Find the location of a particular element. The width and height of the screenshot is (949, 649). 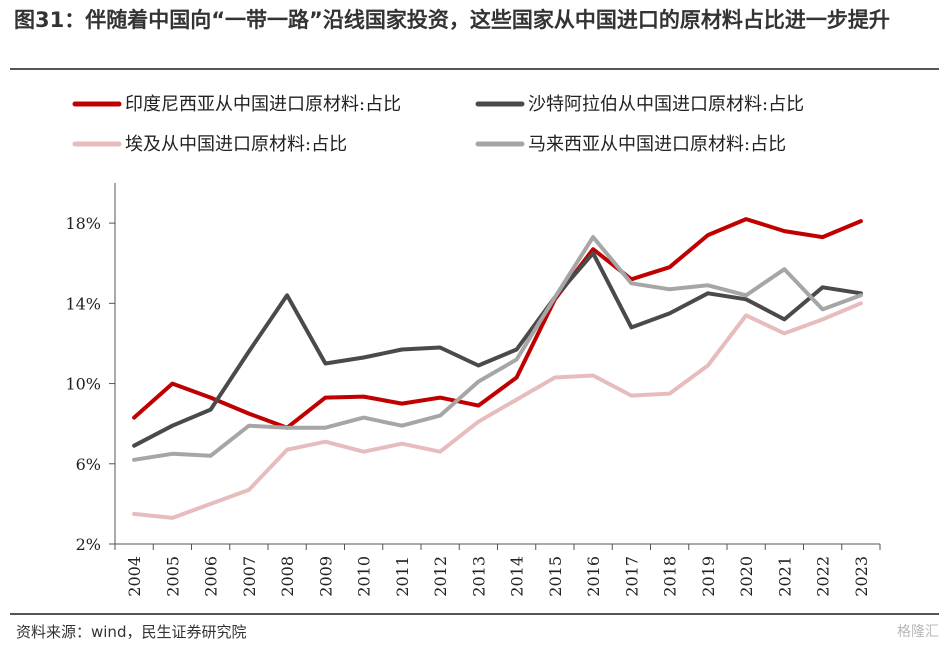

y-tick-label: 14% is located at coordinates (83, 303).